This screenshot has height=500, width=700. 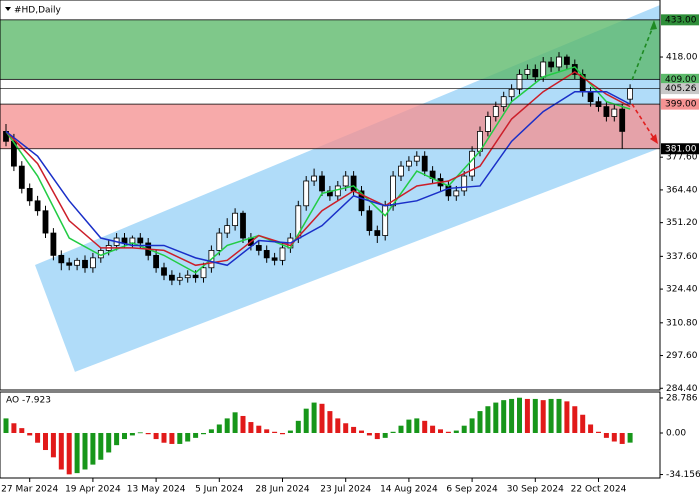 I want to click on arrow-head, so click(x=654, y=139).